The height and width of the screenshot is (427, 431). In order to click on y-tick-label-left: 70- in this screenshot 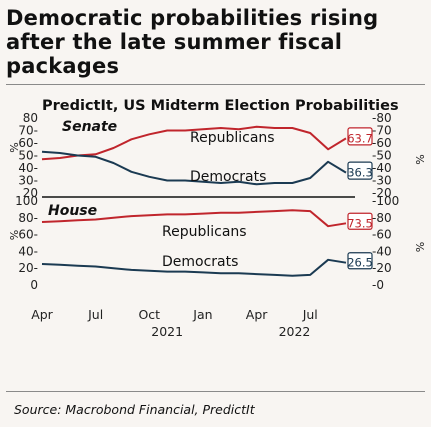, I will do `click(28, 131)`.